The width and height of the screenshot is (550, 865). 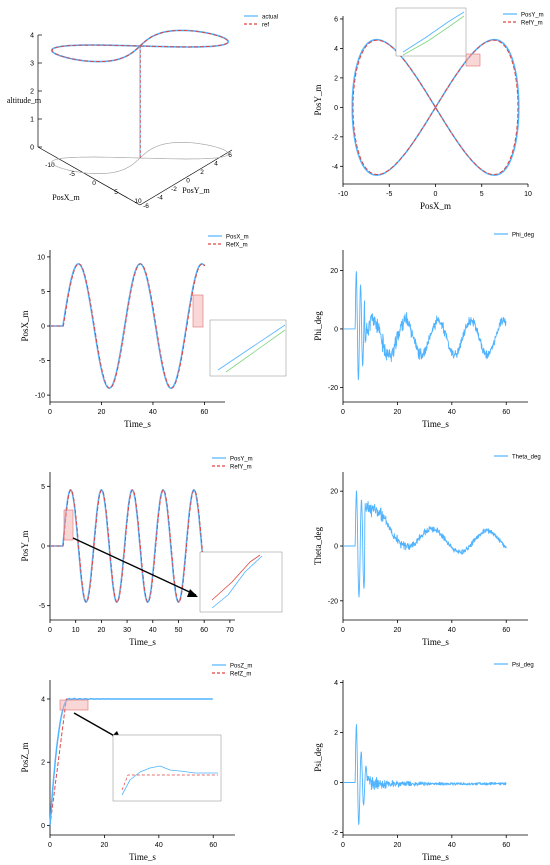 I want to click on y-axis-label: PosZ_m, so click(x=25, y=757).